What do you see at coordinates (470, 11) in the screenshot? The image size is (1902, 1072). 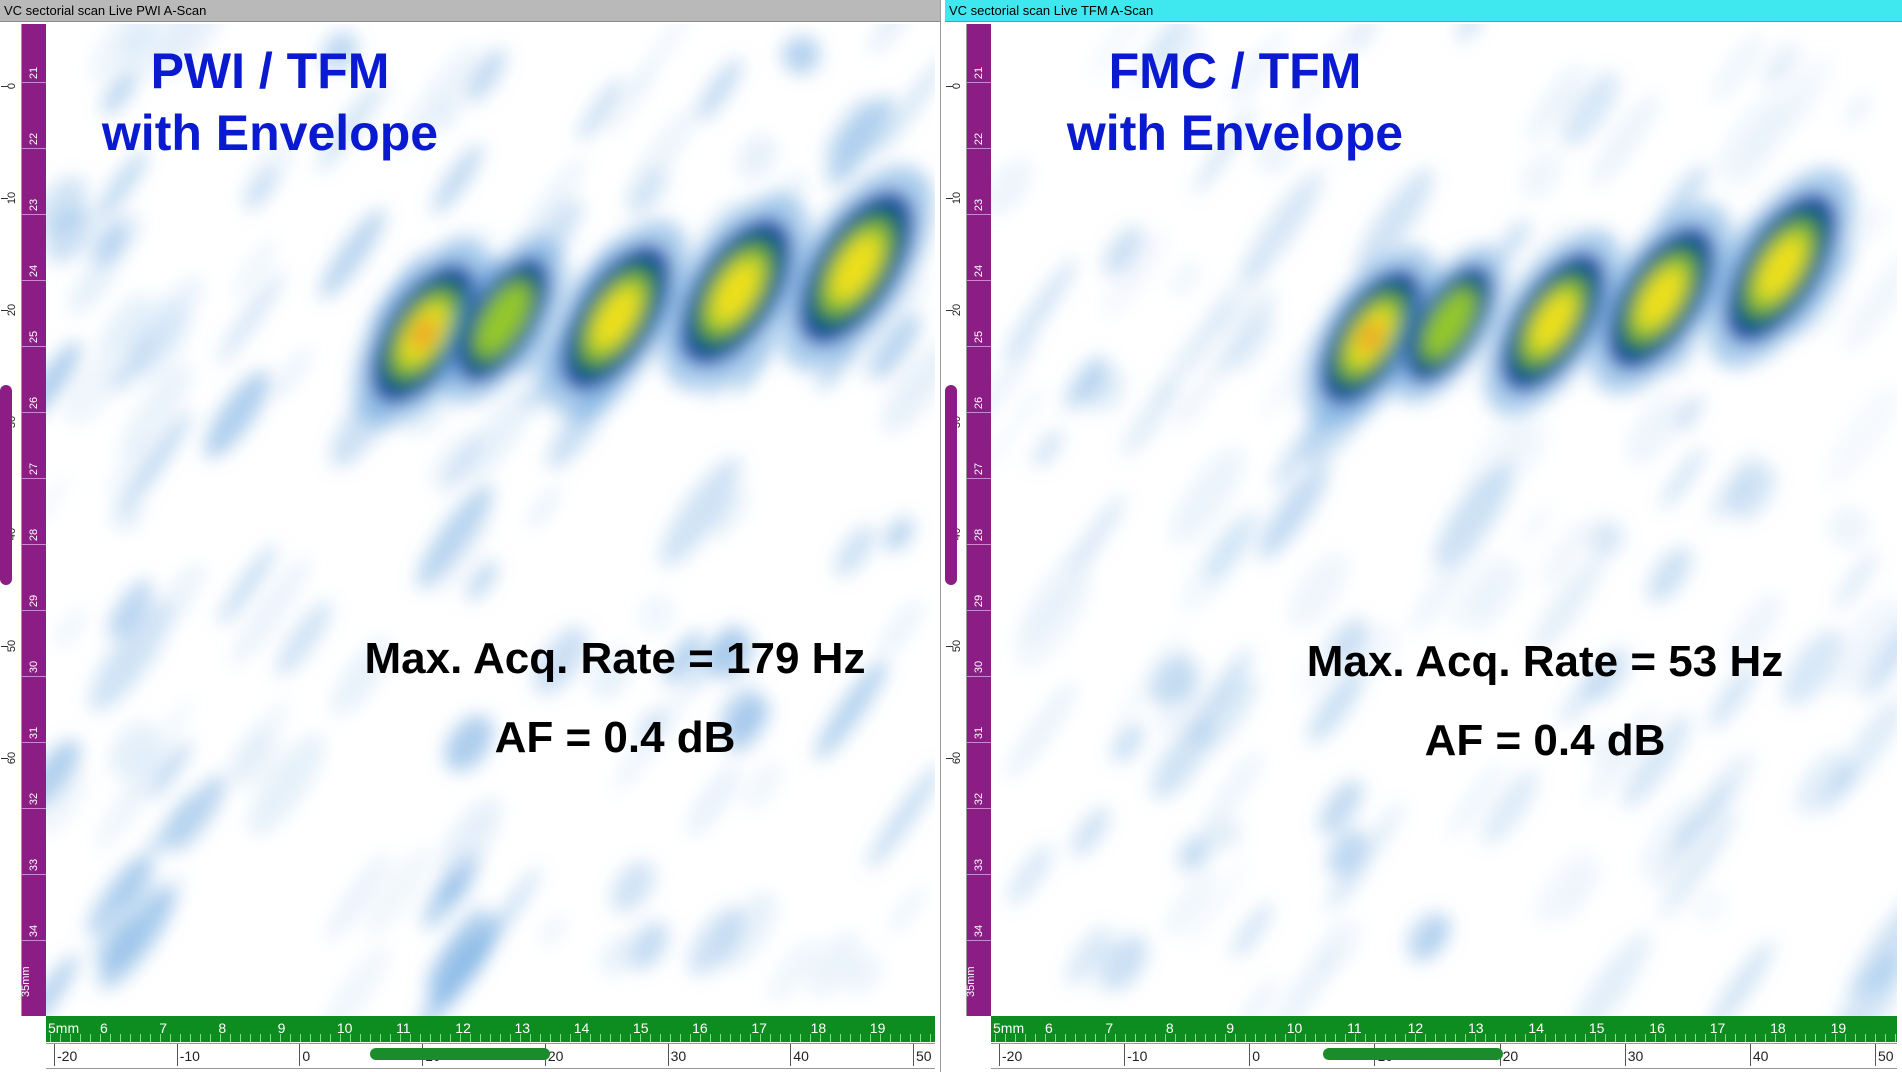 I see `window-title-bar: VC sectorial scan Live PWI A-Scan` at bounding box center [470, 11].